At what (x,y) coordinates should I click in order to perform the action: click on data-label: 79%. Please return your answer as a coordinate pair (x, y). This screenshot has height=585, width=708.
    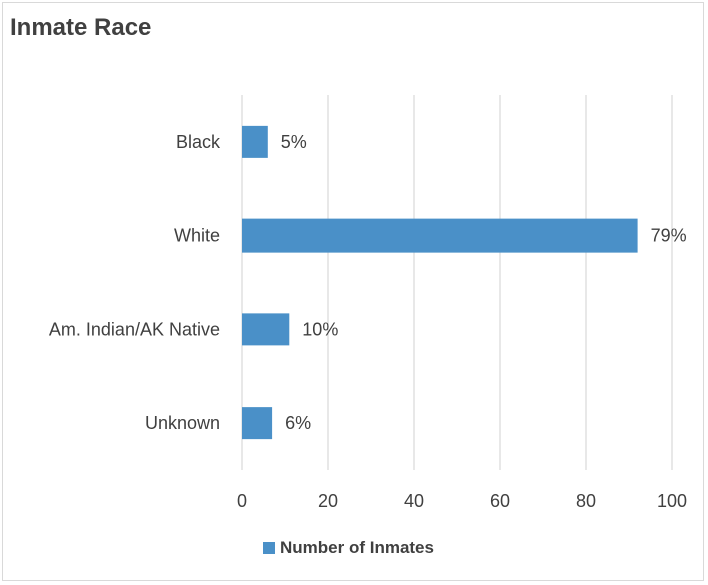
    Looking at the image, I should click on (669, 236).